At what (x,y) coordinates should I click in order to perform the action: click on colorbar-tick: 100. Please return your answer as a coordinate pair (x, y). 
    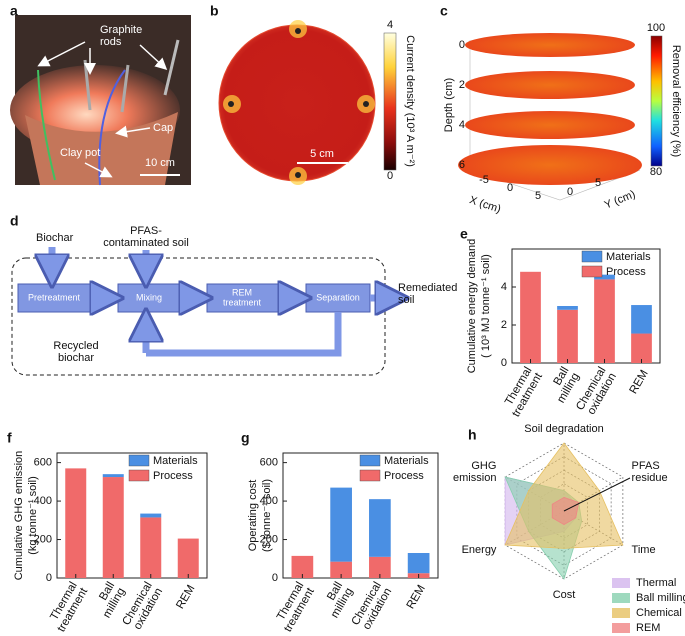
    Looking at the image, I should click on (656, 28).